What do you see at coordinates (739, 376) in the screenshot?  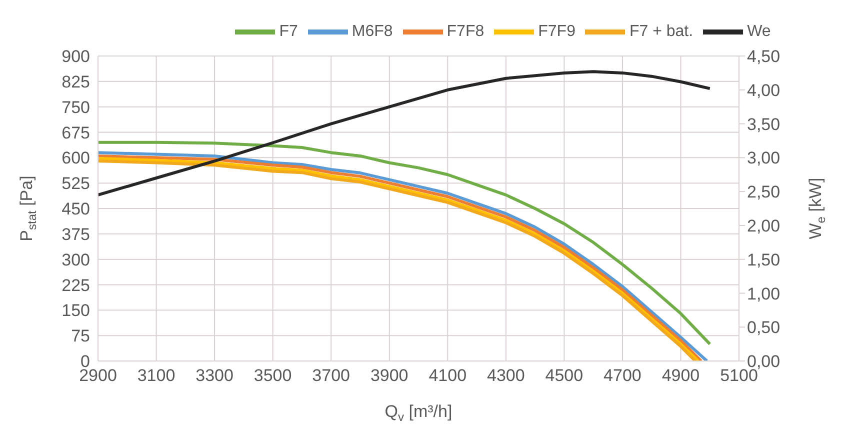 I see `x-tick-label: 5100` at bounding box center [739, 376].